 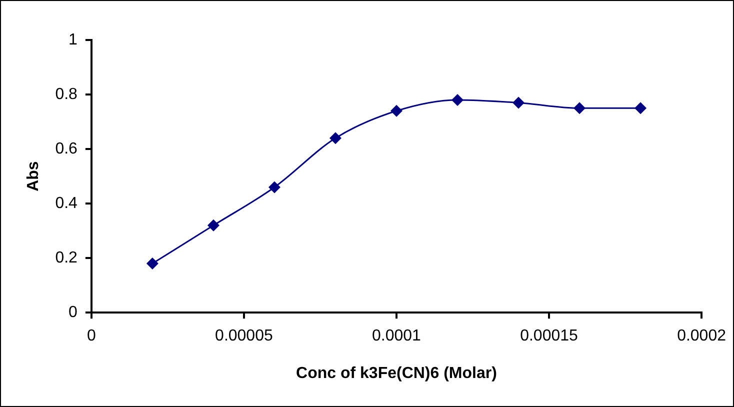 I want to click on y-tick-label: 0.4, so click(x=66, y=203).